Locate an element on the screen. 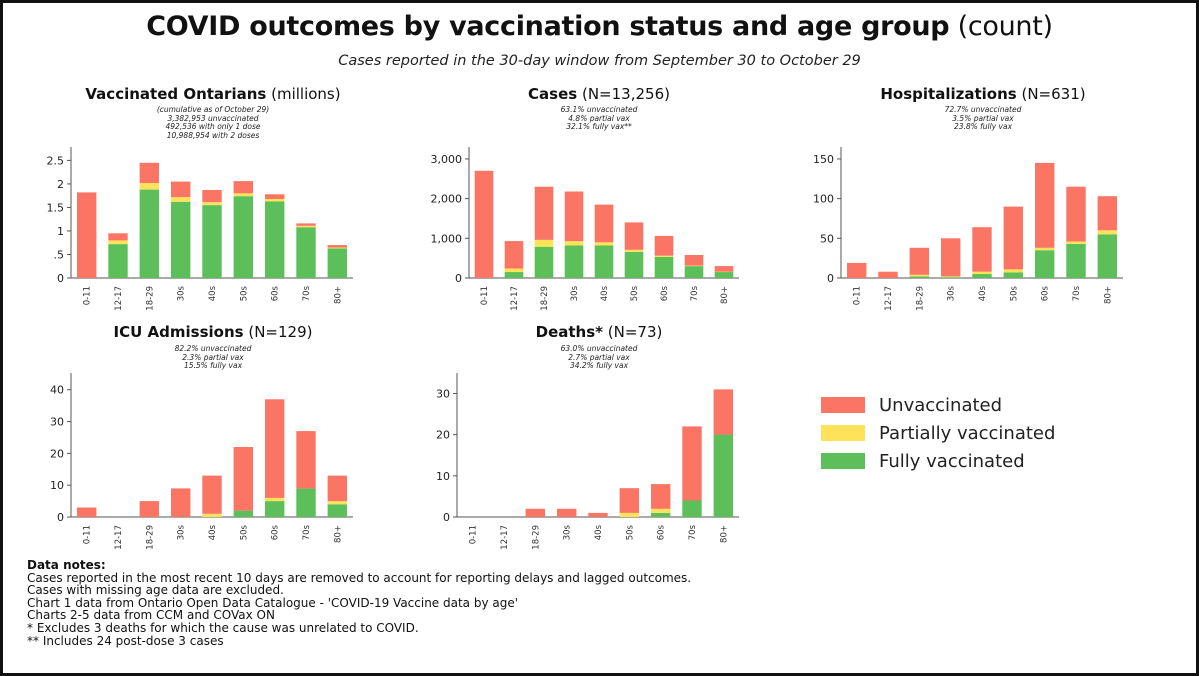 The image size is (1199, 676). y-tick-label: 20 is located at coordinates (443, 435).